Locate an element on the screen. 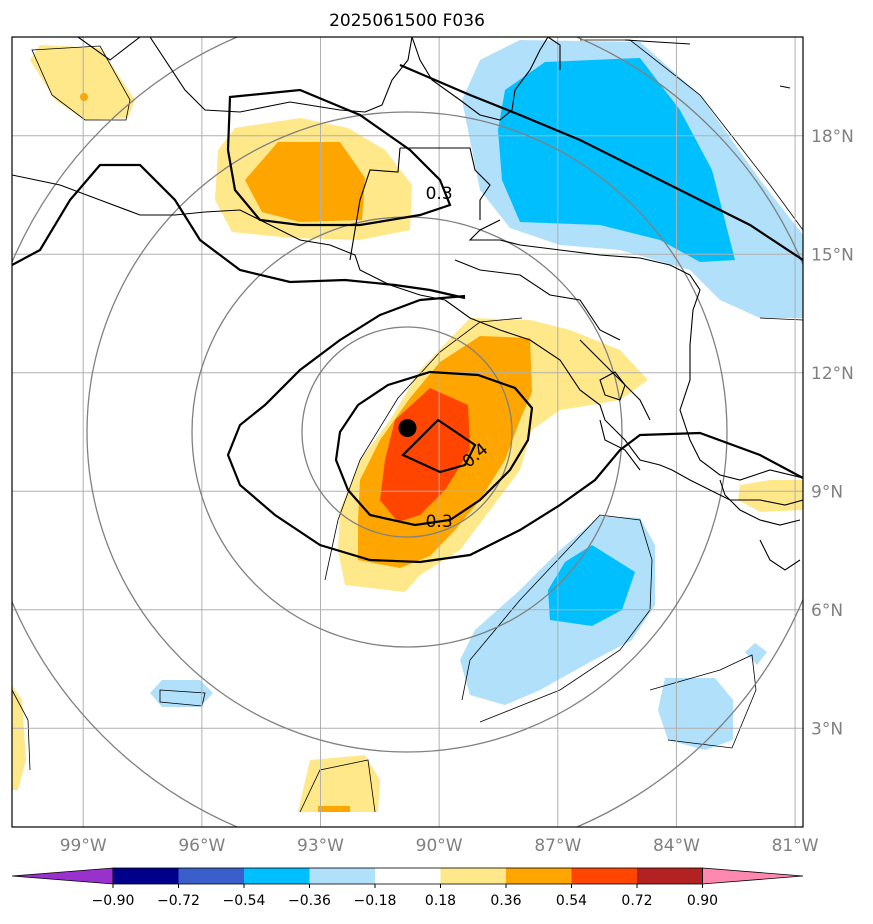 The width and height of the screenshot is (873, 924). coastline-panama is located at coordinates (760, 525).